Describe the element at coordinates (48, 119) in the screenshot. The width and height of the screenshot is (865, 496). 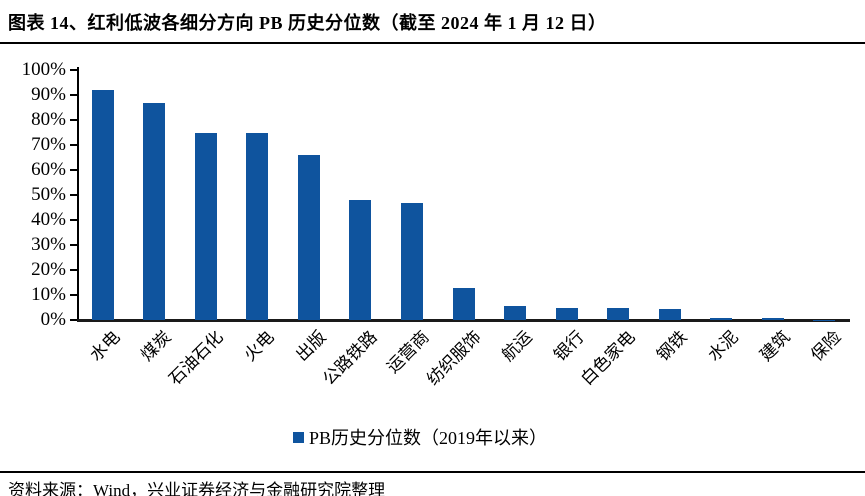
I see `y-tick-label: 80%` at that location.